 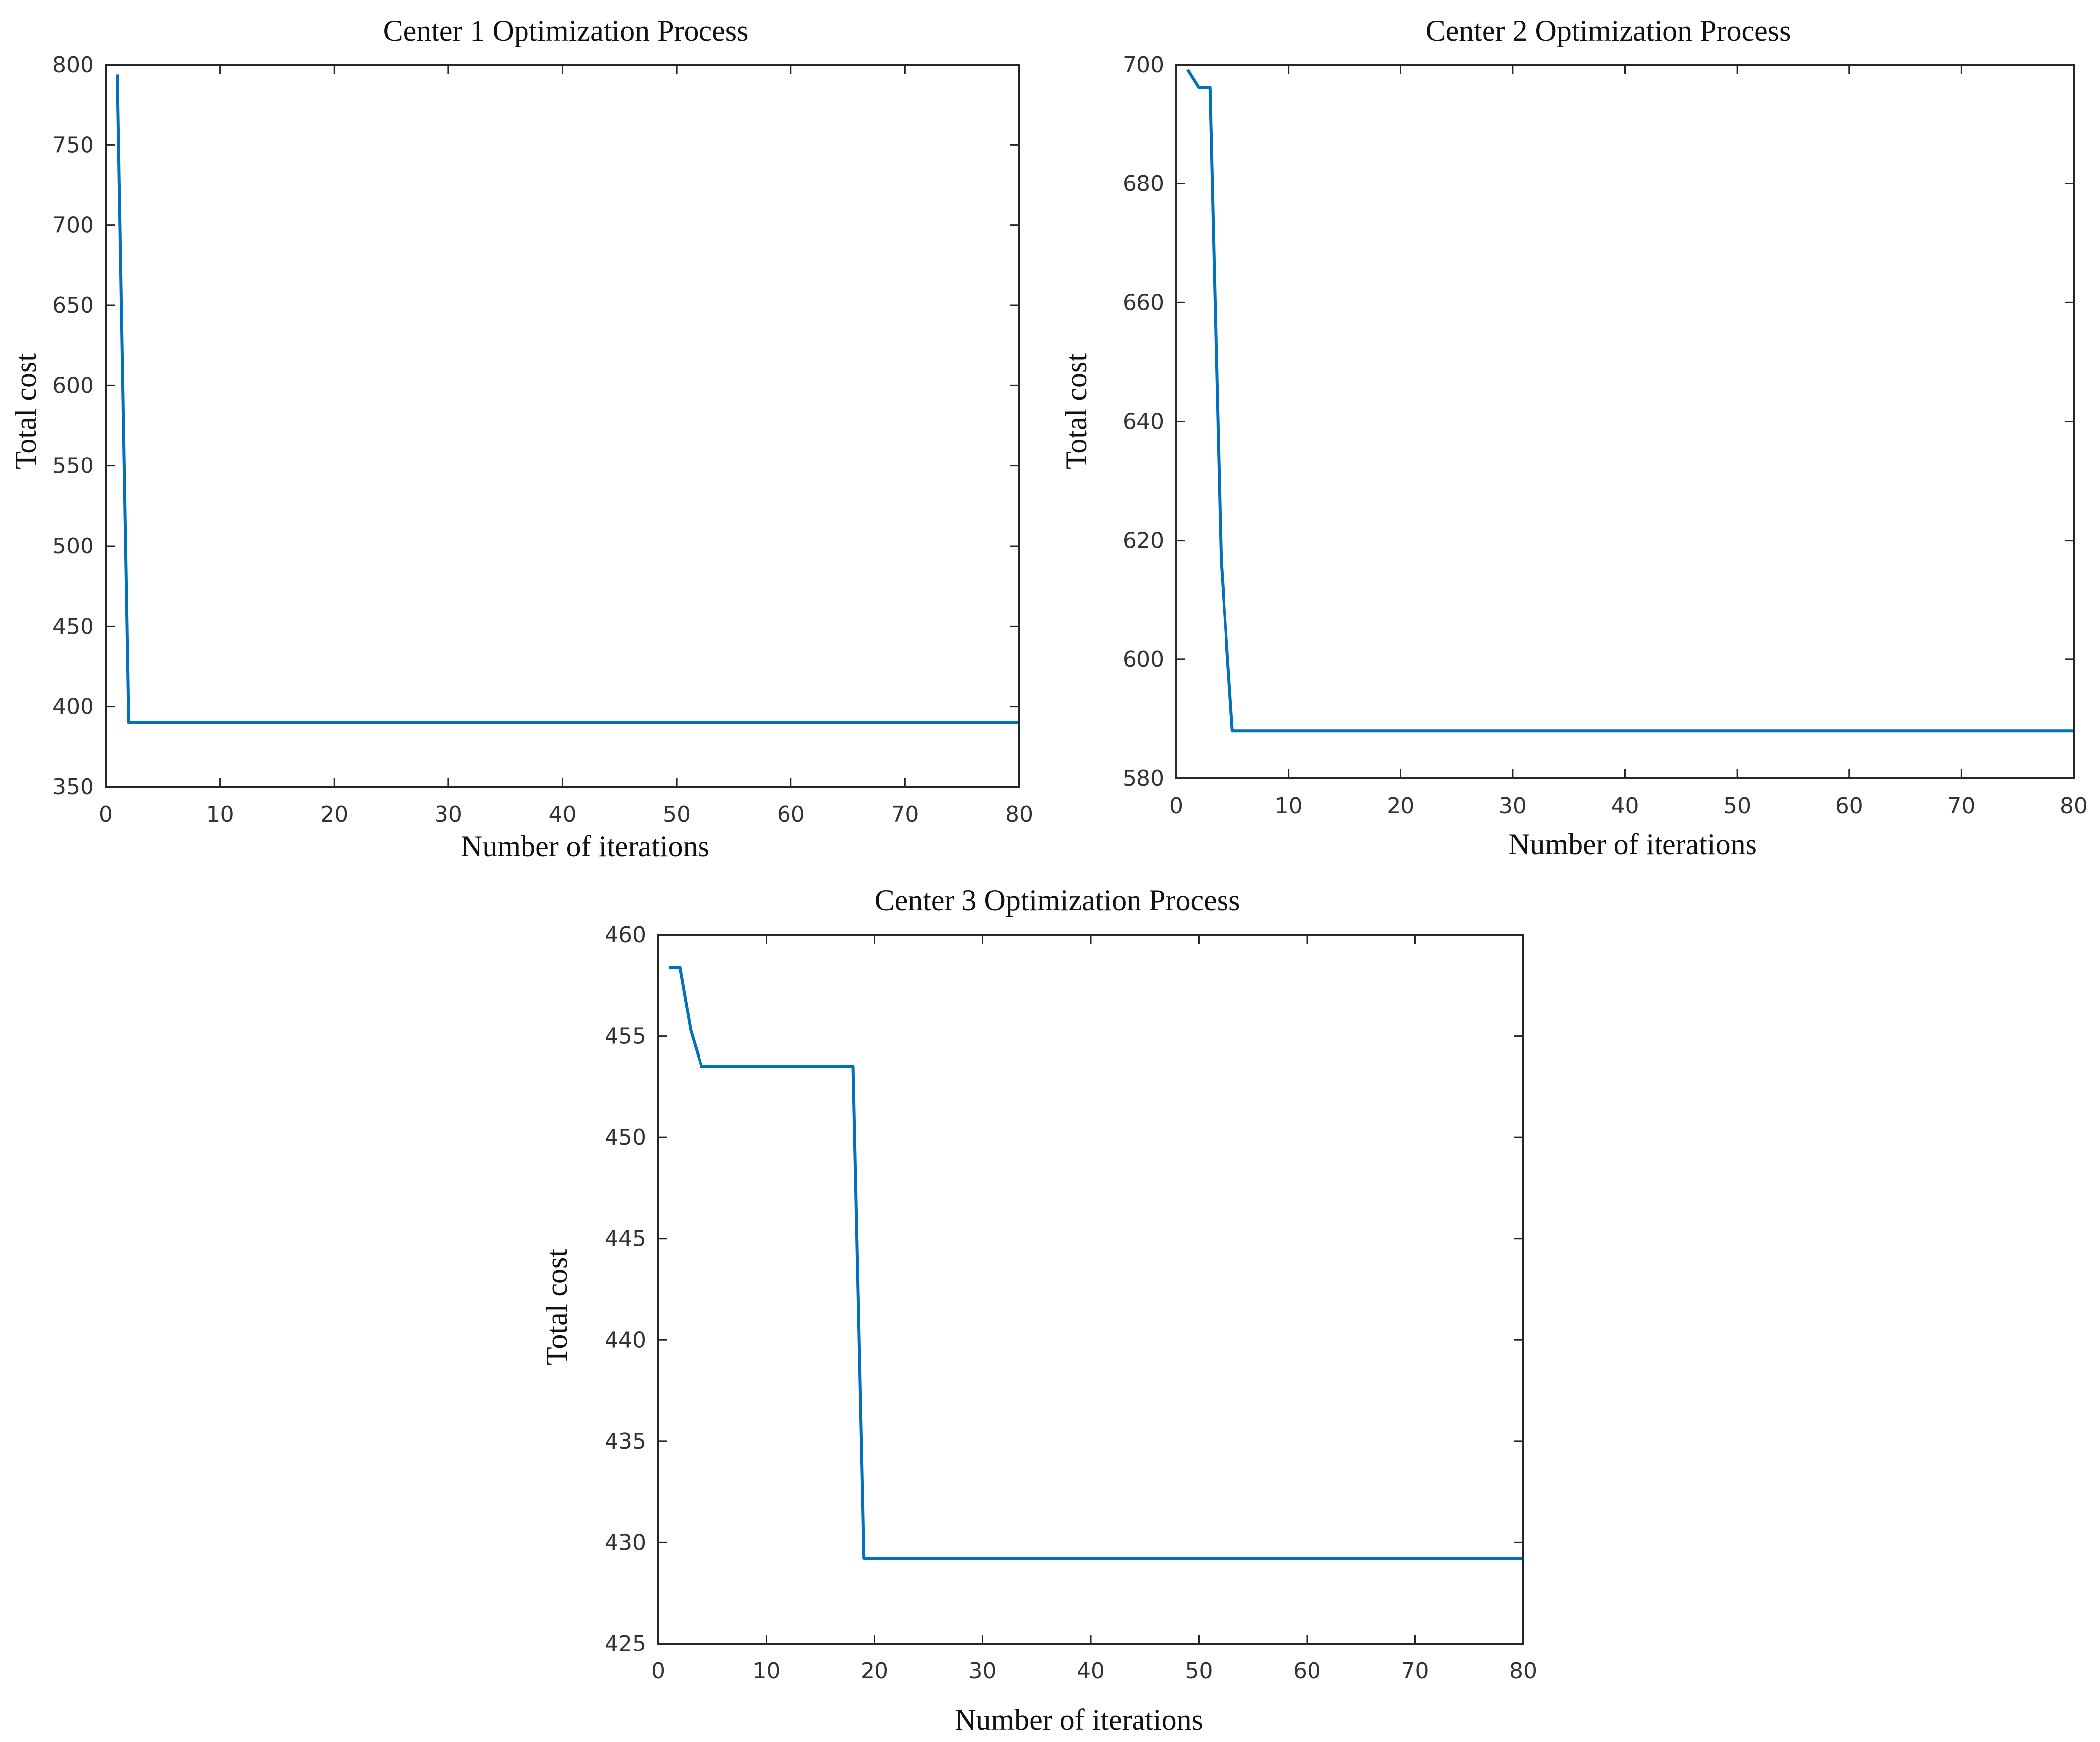 What do you see at coordinates (73, 305) in the screenshot?
I see `y-tick-label: 650` at bounding box center [73, 305].